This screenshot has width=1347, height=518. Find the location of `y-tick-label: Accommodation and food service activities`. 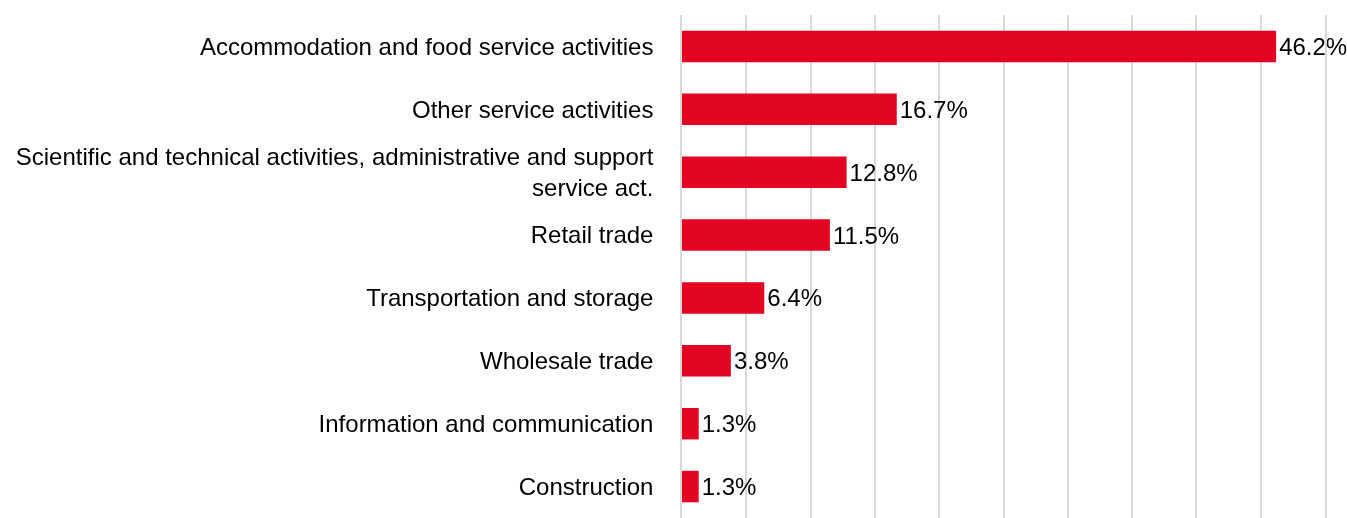

y-tick-label: Accommodation and food service activities is located at coordinates (426, 46).